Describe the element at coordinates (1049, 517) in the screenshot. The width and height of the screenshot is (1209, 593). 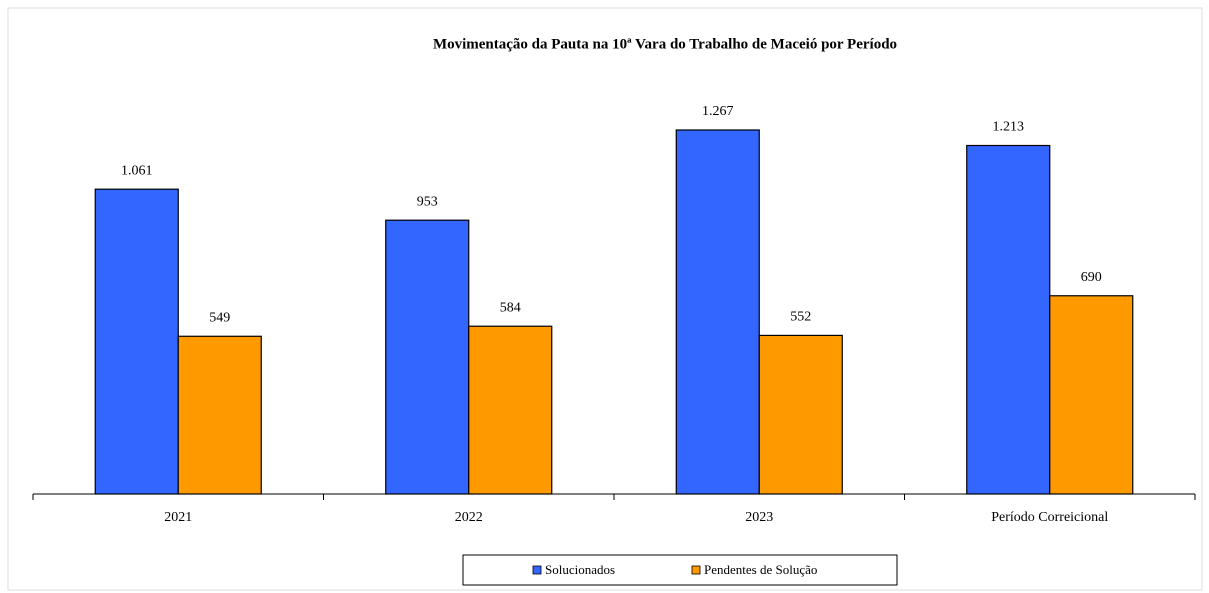
I see `x-tick-label: Período Correicional` at that location.